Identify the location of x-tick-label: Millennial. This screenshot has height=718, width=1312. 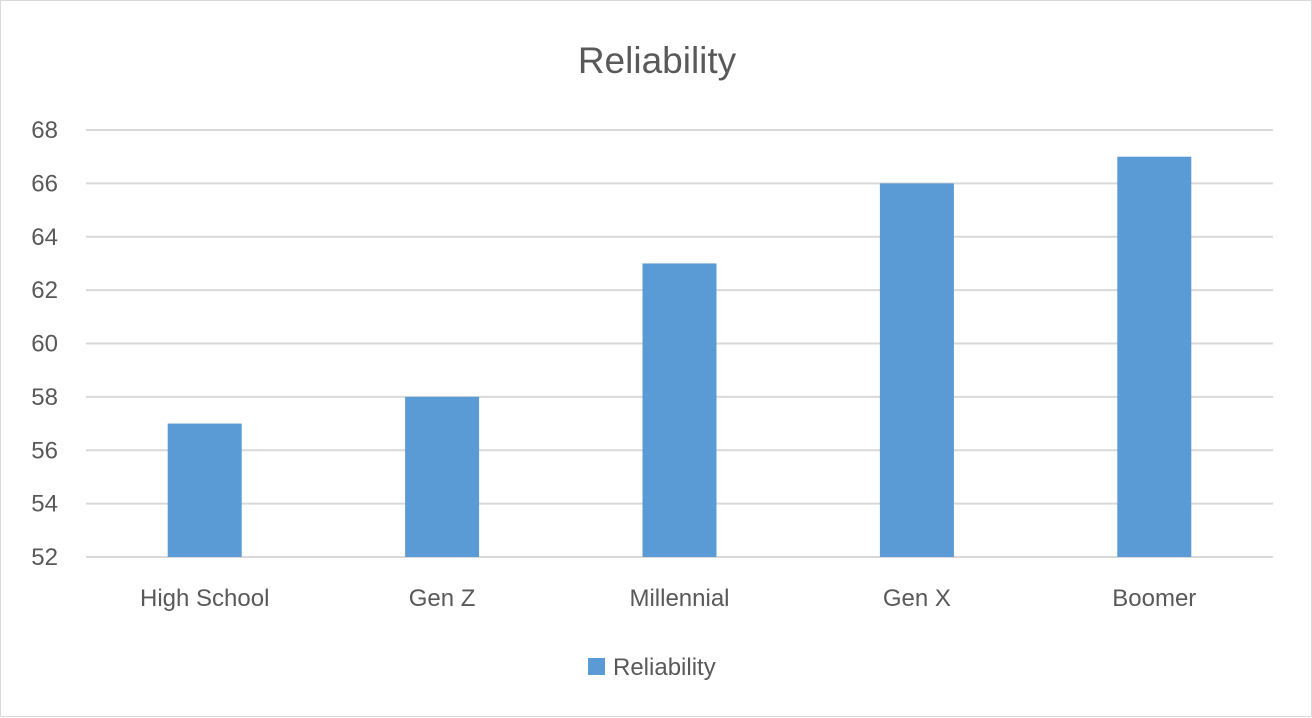
(679, 598).